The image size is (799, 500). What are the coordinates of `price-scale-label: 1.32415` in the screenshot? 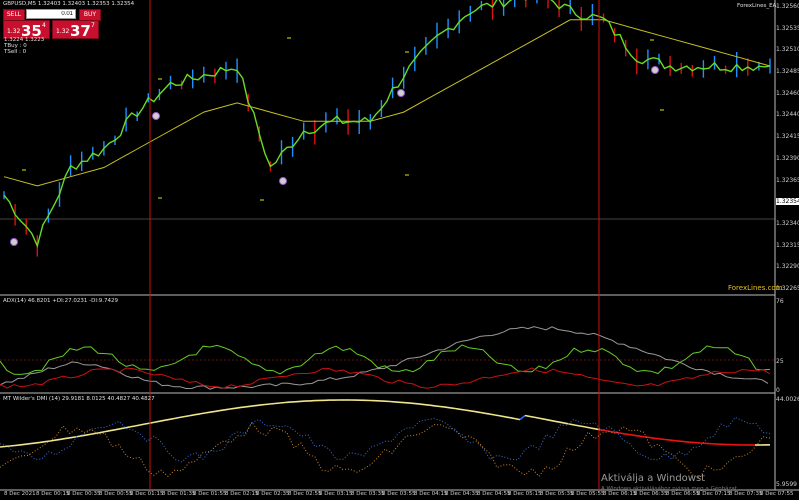 It's located at (787, 136).